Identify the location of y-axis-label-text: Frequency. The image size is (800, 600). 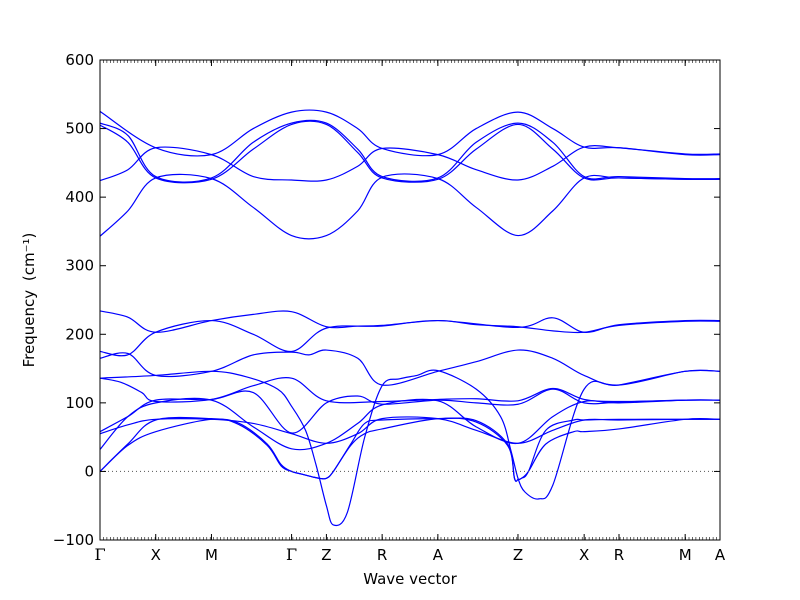
(29, 329).